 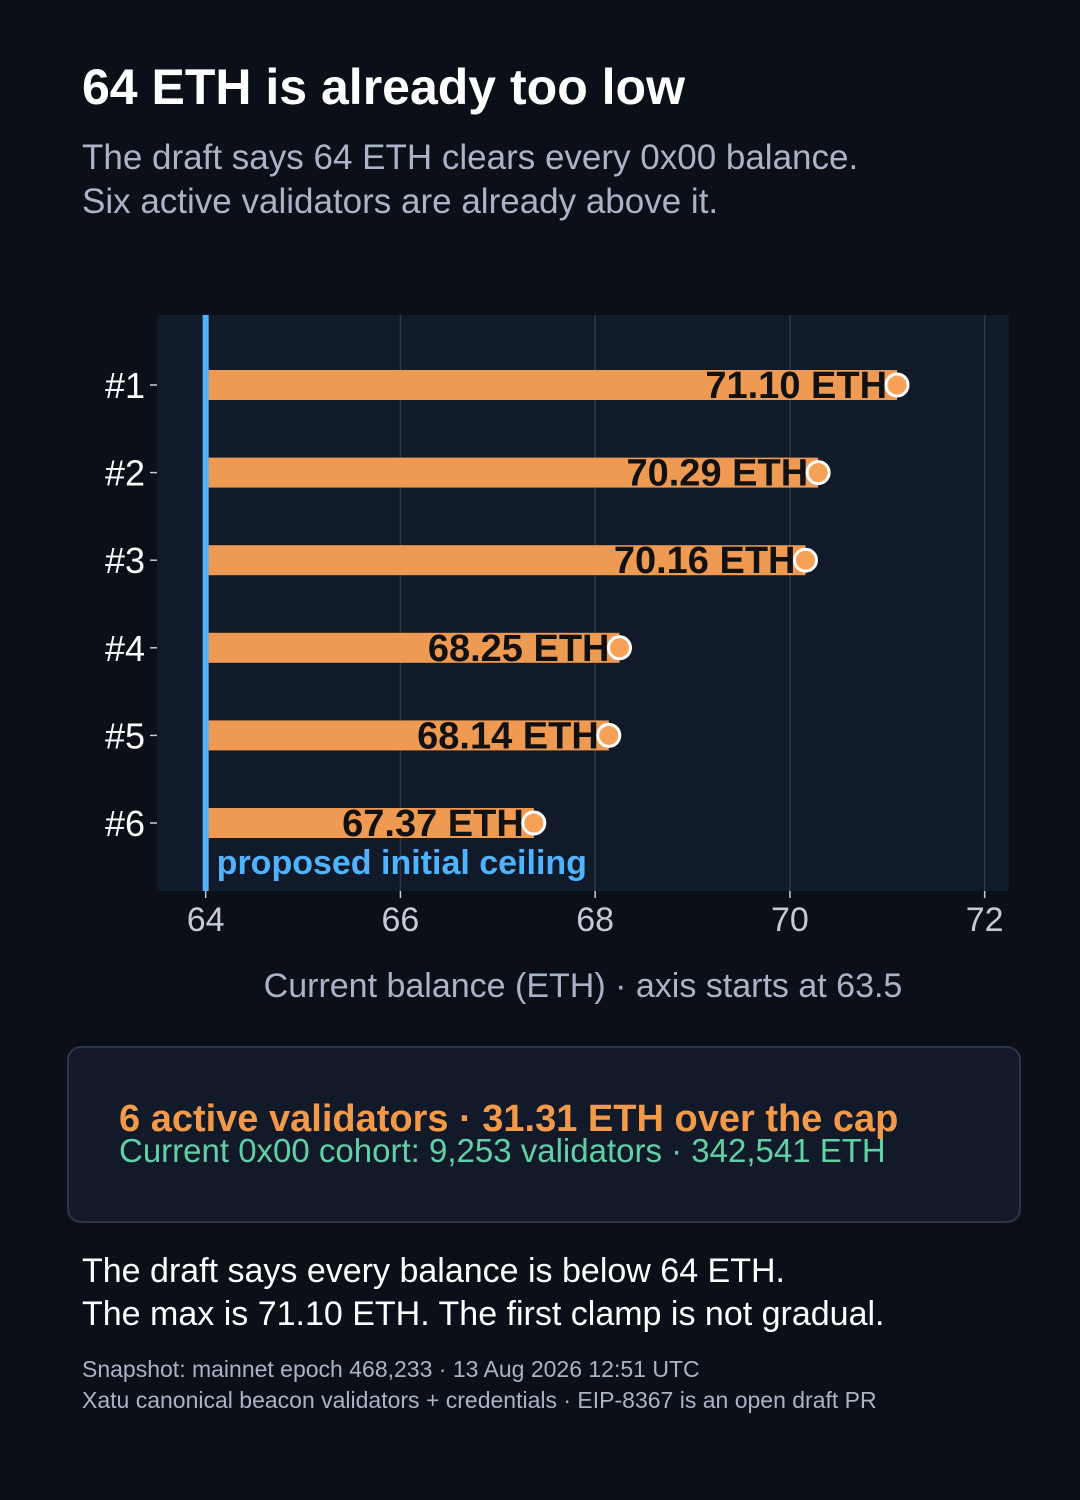 I want to click on x-tick-label: 68, so click(x=595, y=920).